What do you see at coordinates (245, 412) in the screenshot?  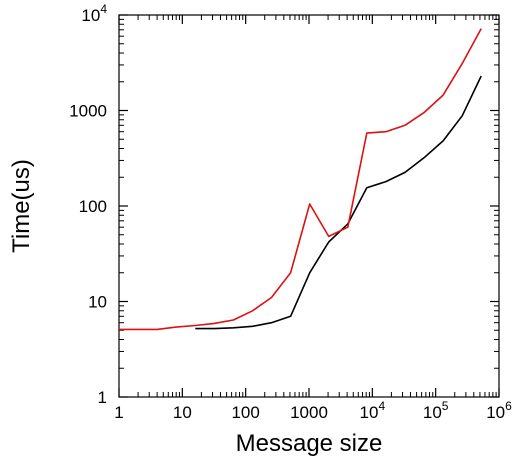 I see `x-tick-label: 100` at bounding box center [245, 412].